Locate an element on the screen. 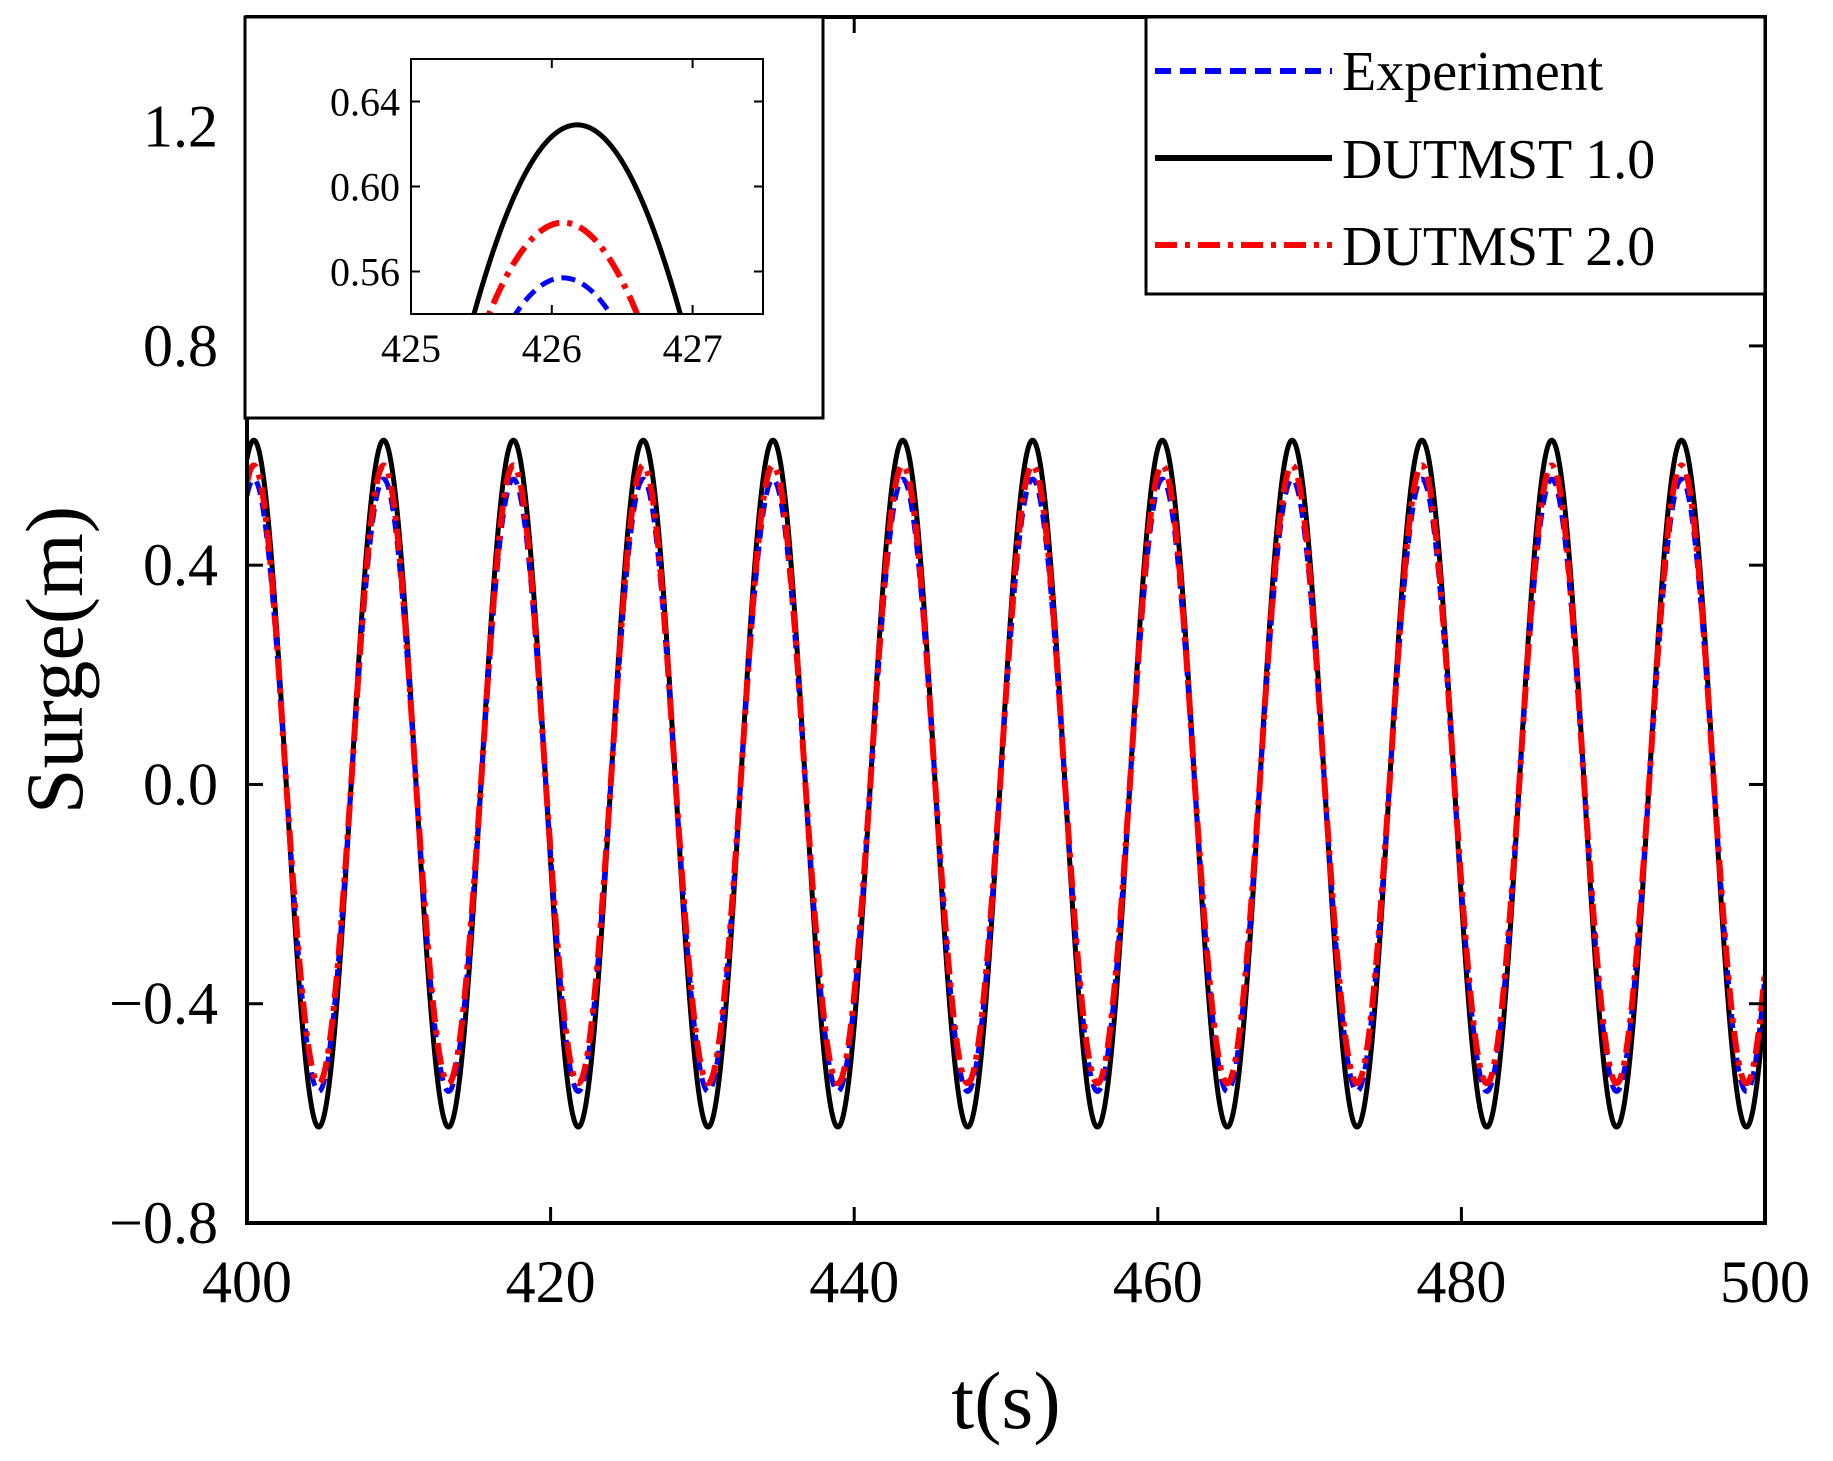 The width and height of the screenshot is (1833, 1461). inset-y-tick-label: 0.64 is located at coordinates (365, 102).